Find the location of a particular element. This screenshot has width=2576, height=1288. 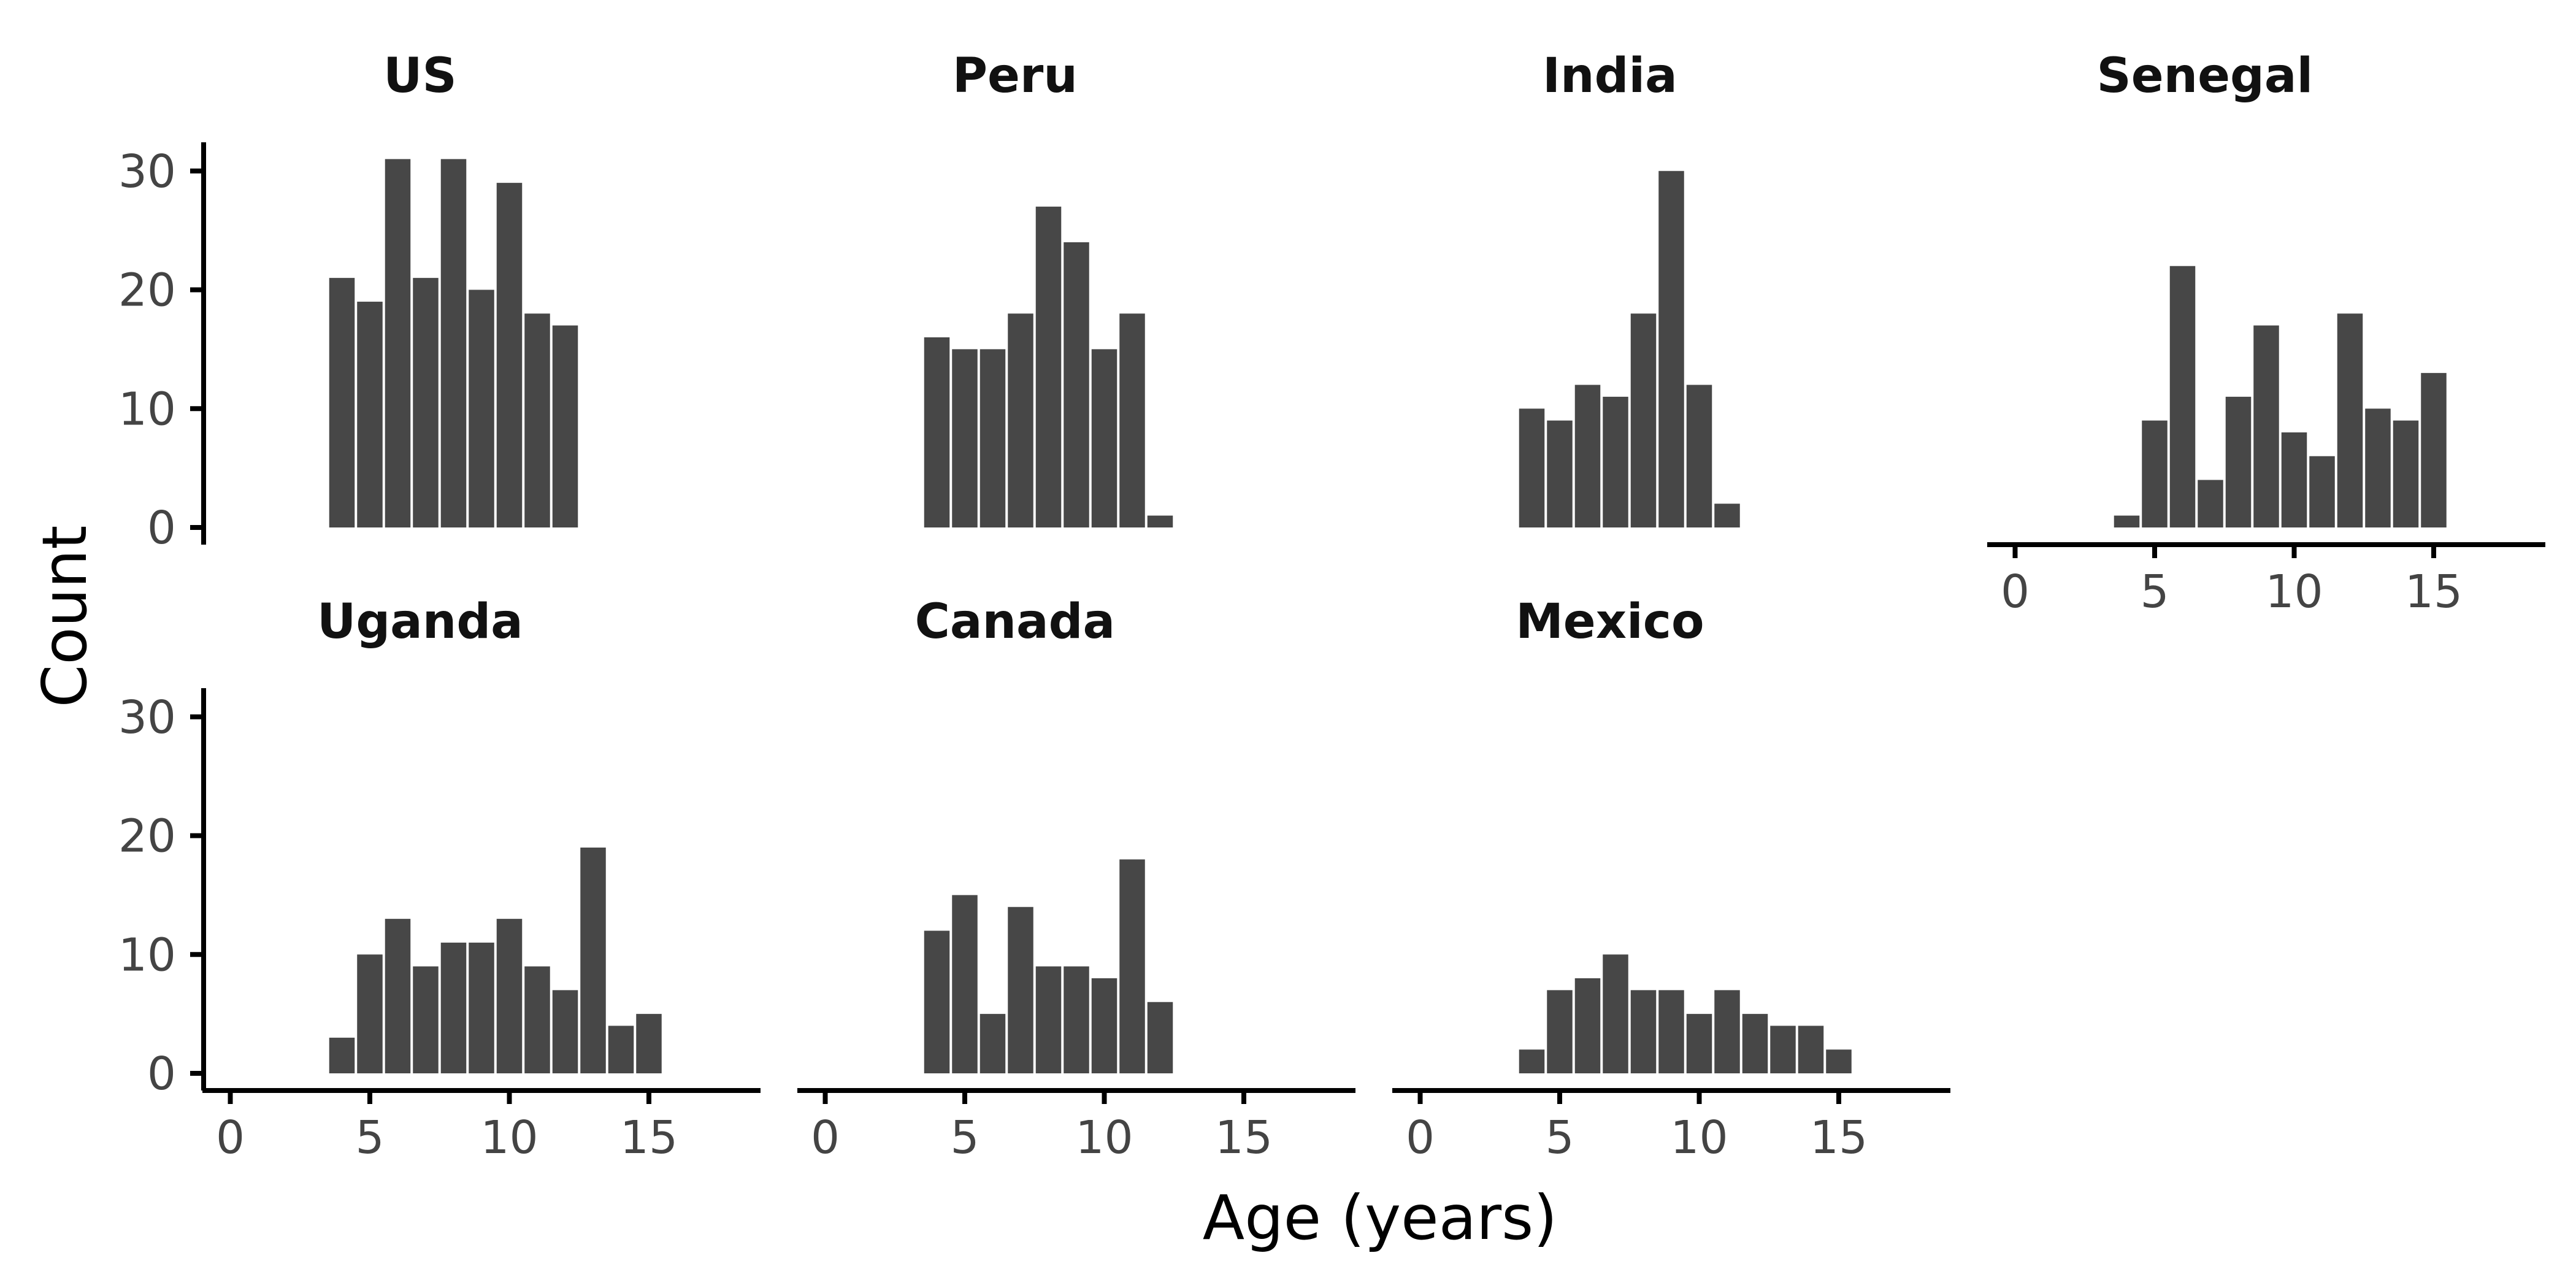

x-tick-label-canada-5: 5 is located at coordinates (964, 1137).